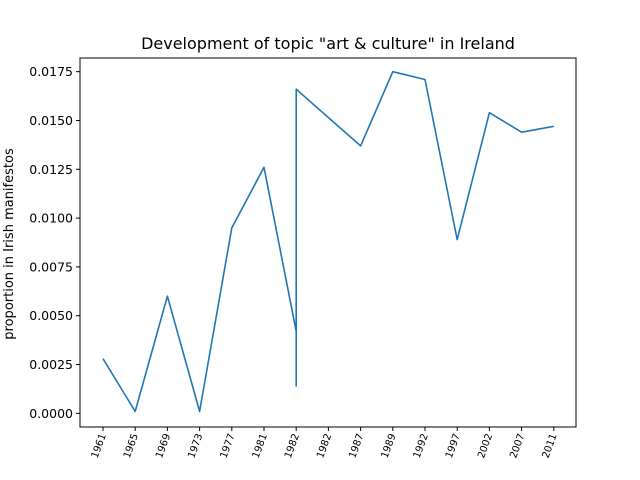 The image size is (640, 480). What do you see at coordinates (51, 364) in the screenshot?
I see `y-tick-label: 0.0025` at bounding box center [51, 364].